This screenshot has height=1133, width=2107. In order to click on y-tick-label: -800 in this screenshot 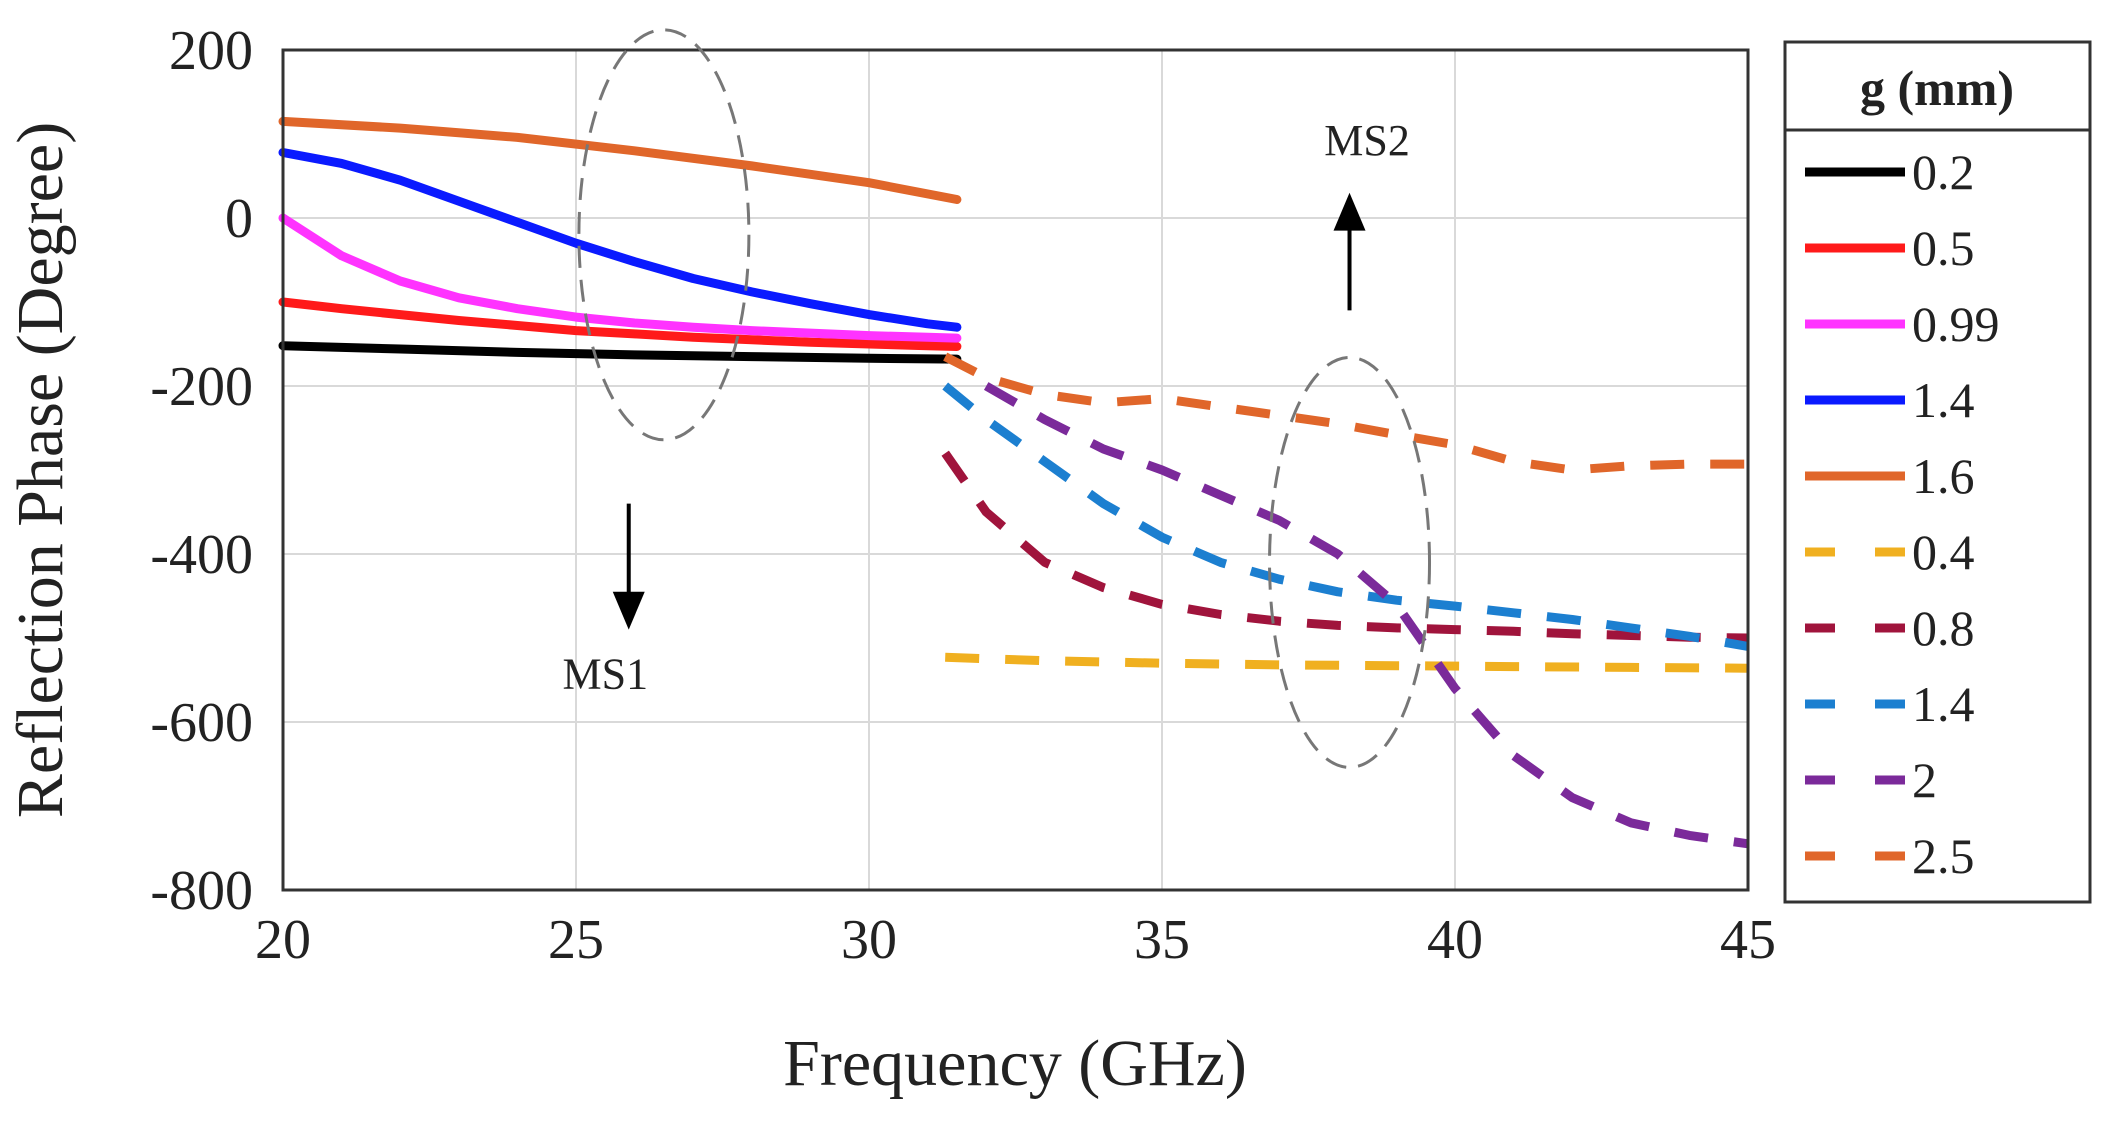, I will do `click(201, 891)`.